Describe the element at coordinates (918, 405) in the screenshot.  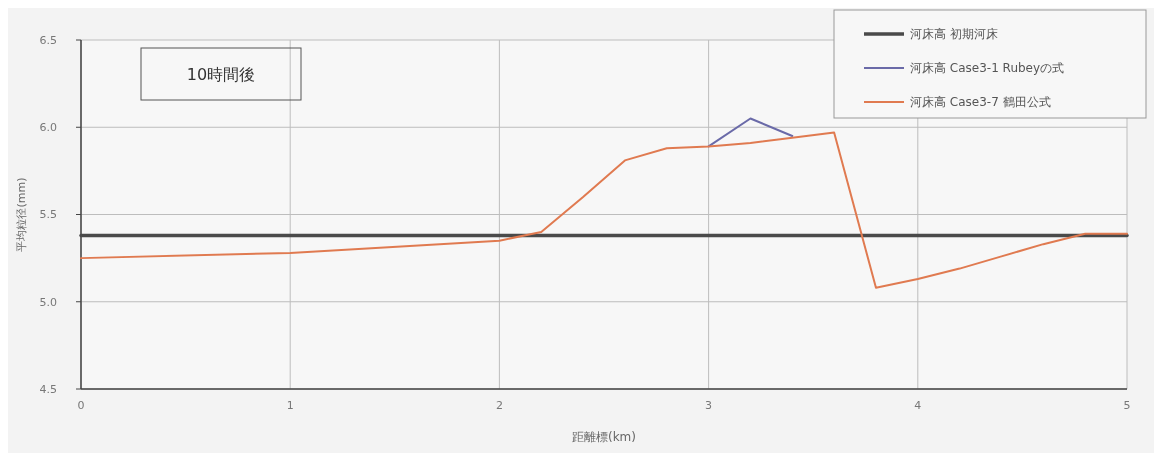
I see `x-tick-label: 4` at that location.